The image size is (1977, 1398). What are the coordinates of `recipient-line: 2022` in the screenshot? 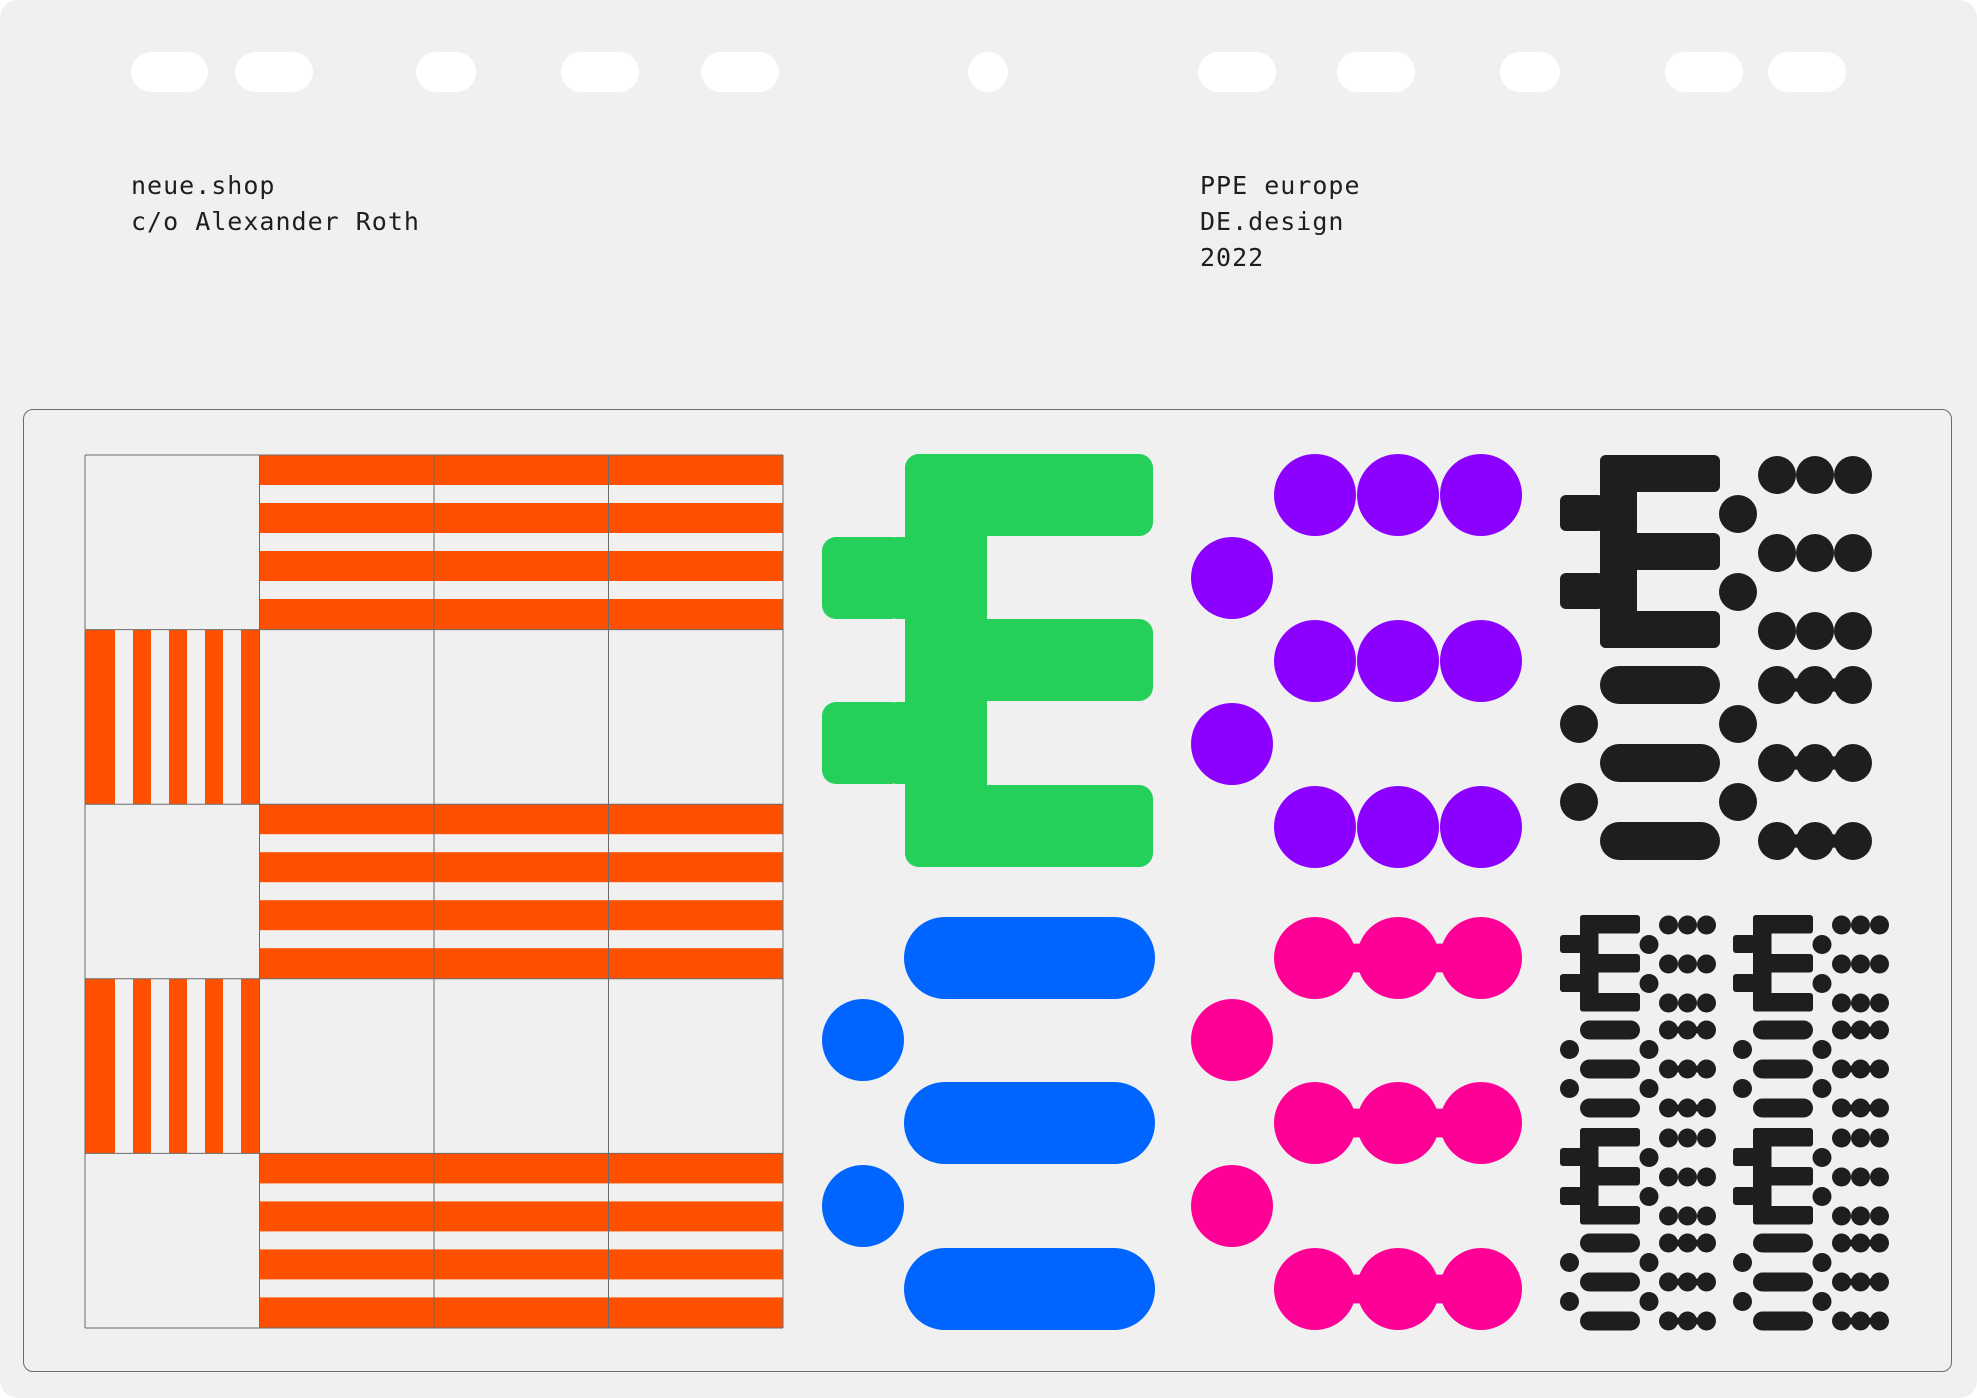 It's located at (1232, 257).